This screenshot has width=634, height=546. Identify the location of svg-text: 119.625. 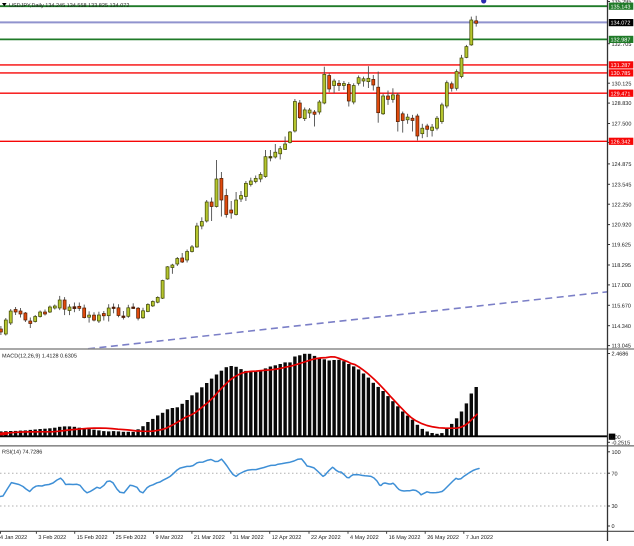
(621, 246).